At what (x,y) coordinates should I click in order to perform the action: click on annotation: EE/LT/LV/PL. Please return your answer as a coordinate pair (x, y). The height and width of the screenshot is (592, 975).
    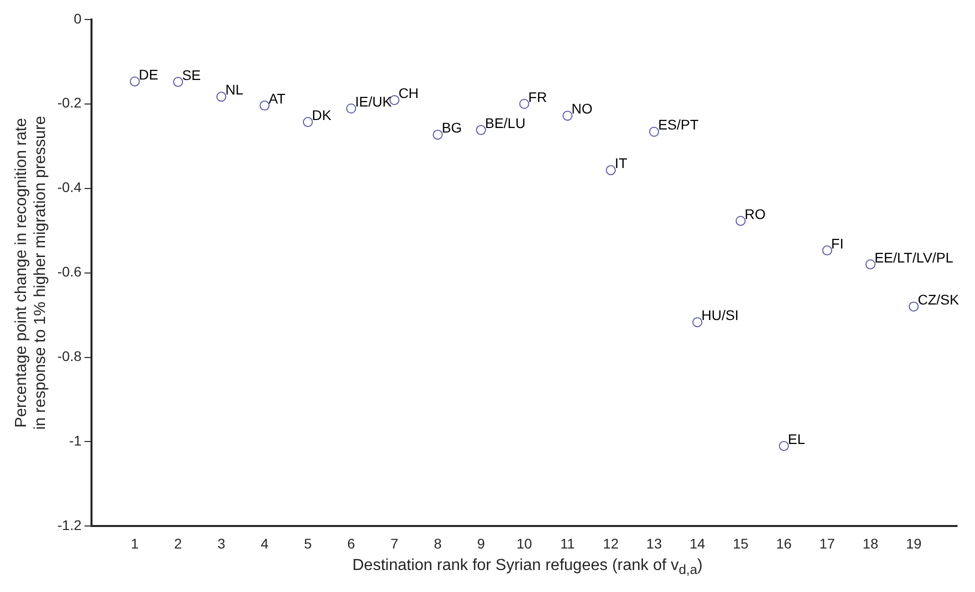
    Looking at the image, I should click on (914, 257).